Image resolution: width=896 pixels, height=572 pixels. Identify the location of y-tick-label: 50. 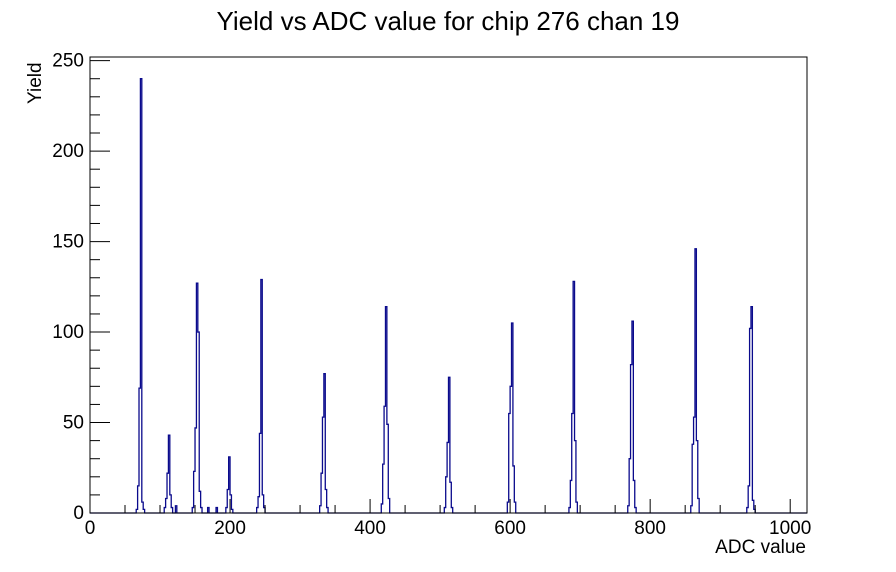
(73, 423).